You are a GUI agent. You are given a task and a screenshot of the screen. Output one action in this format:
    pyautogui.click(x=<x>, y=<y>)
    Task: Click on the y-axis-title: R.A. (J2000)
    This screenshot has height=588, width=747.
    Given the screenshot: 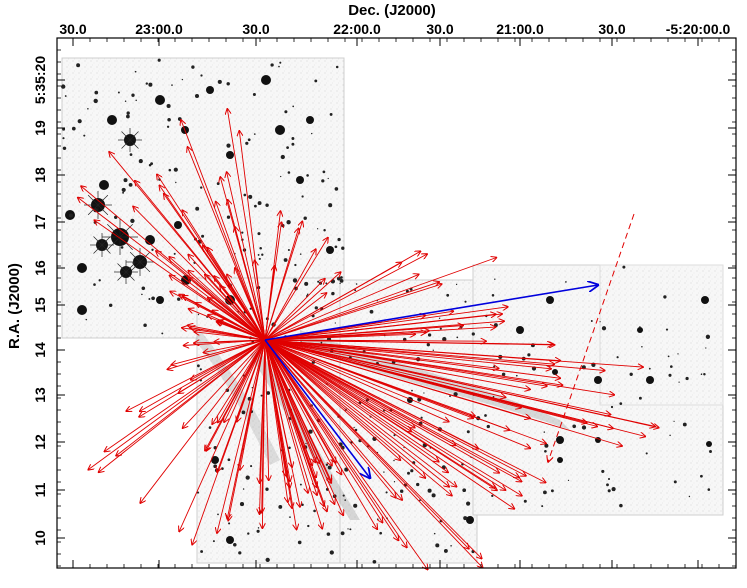 What is the action you would take?
    pyautogui.click(x=14, y=306)
    